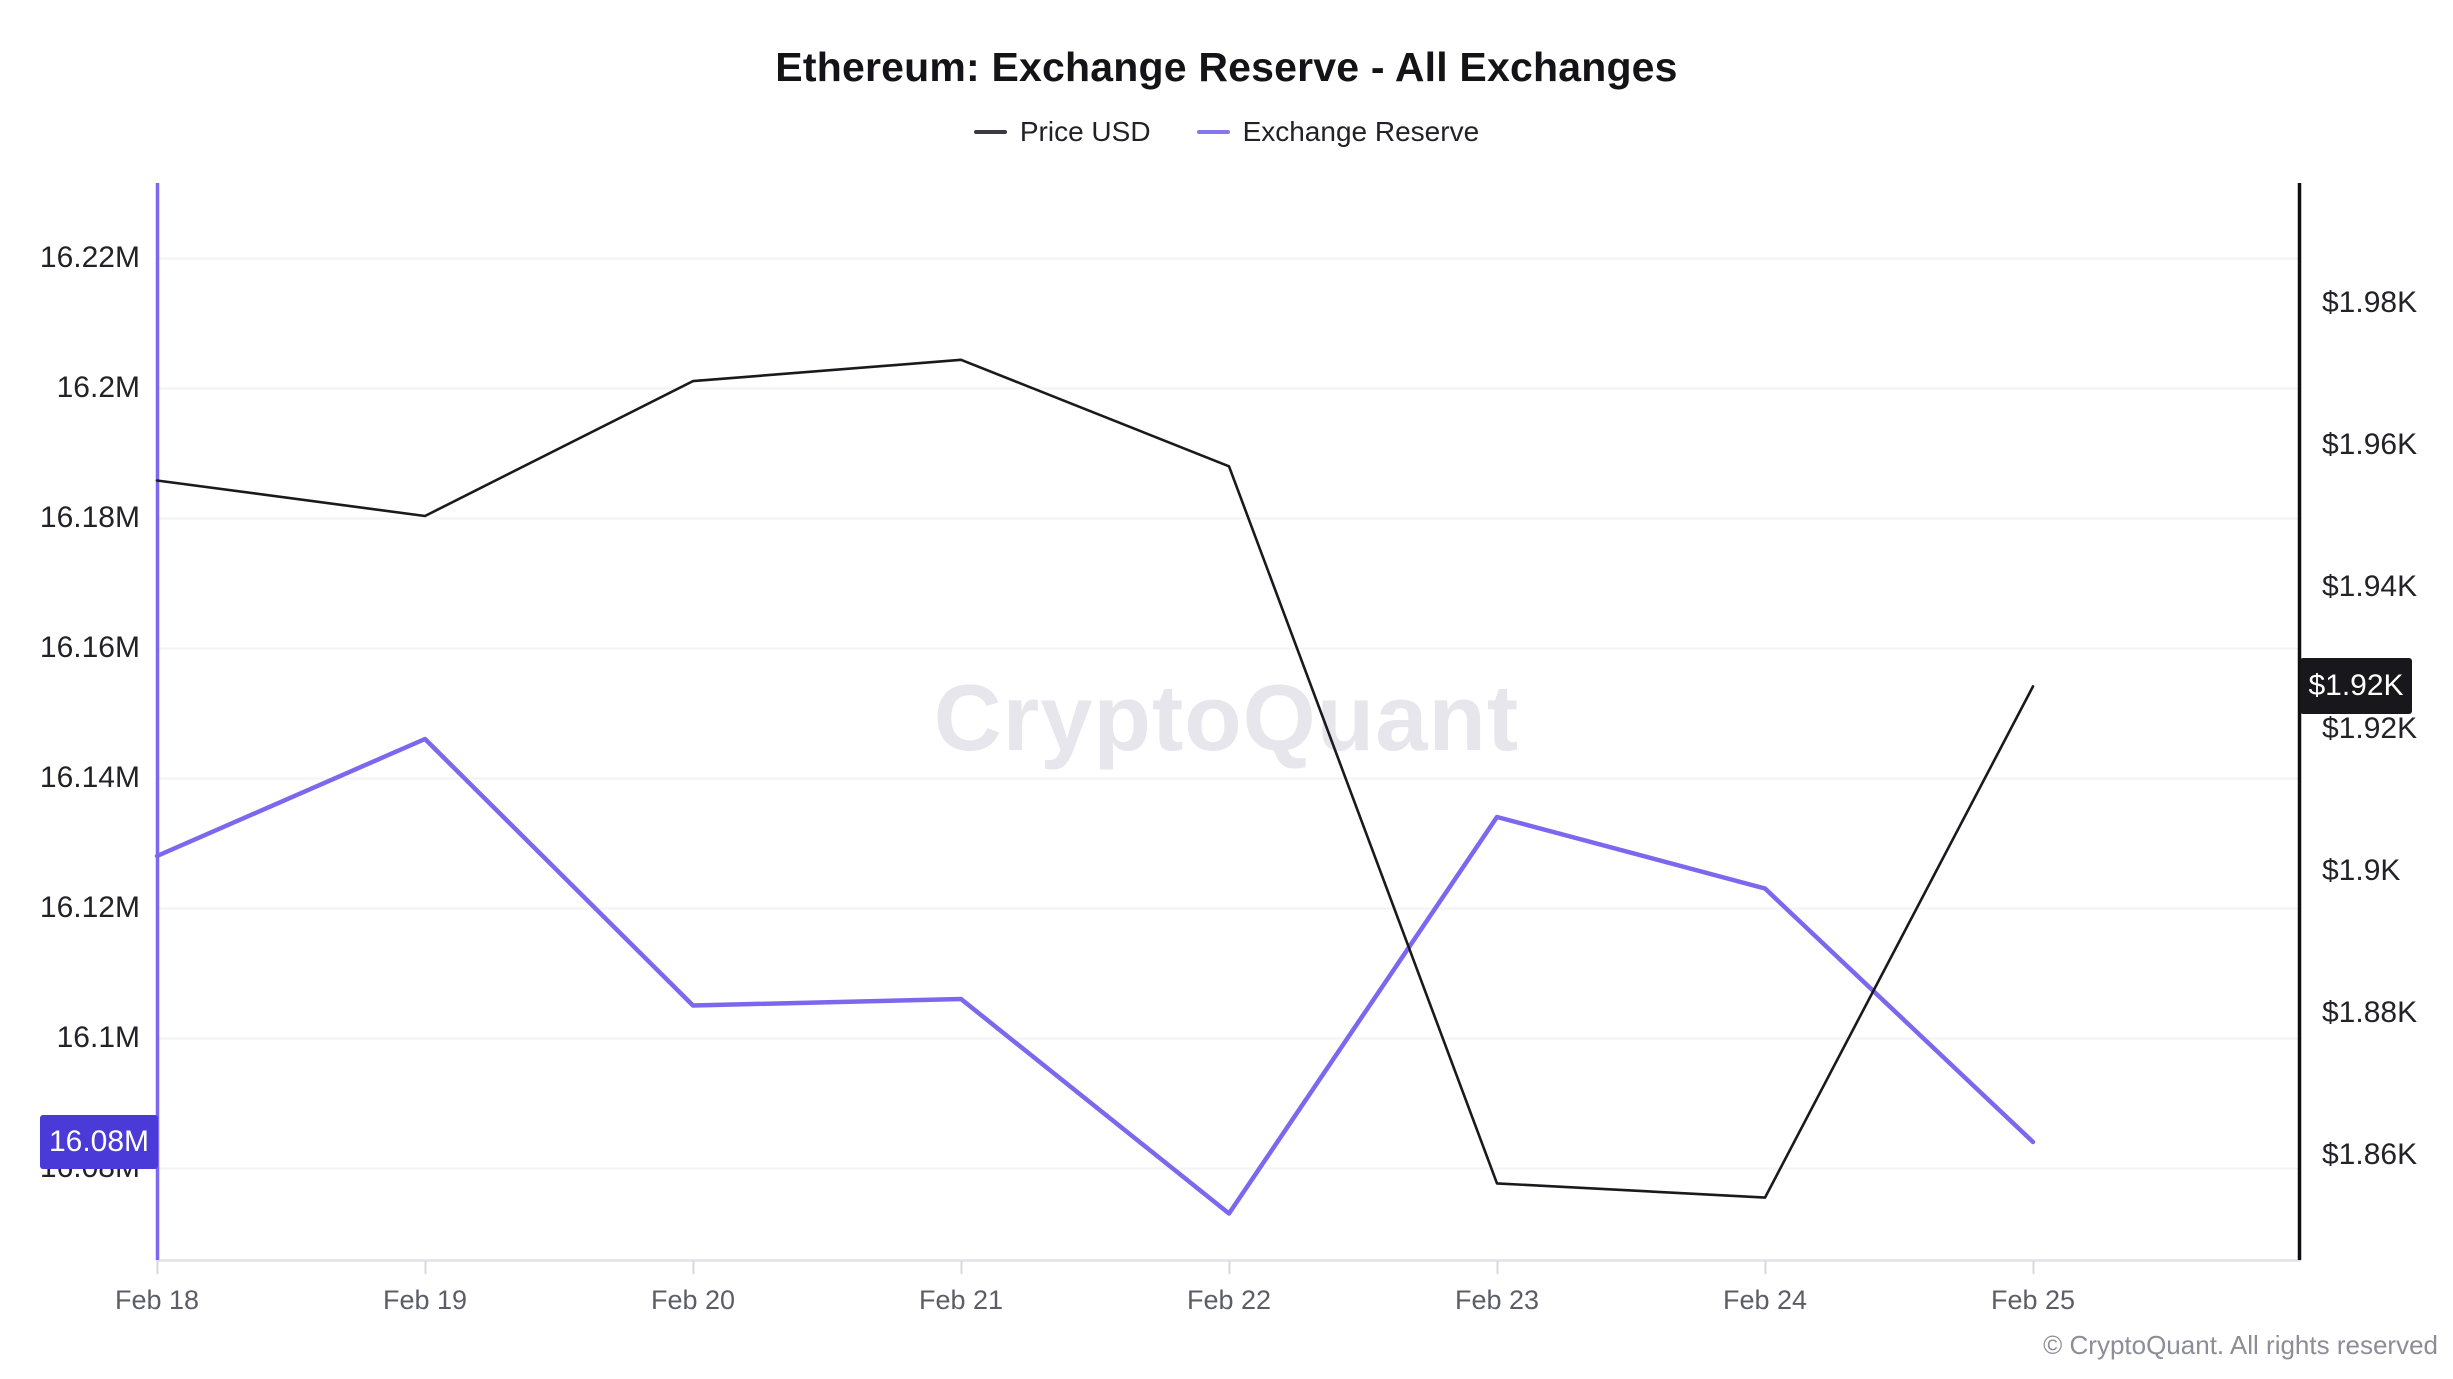 Image resolution: width=2453 pixels, height=1379 pixels. I want to click on price-usd-line-swatch-icon, so click(990, 132).